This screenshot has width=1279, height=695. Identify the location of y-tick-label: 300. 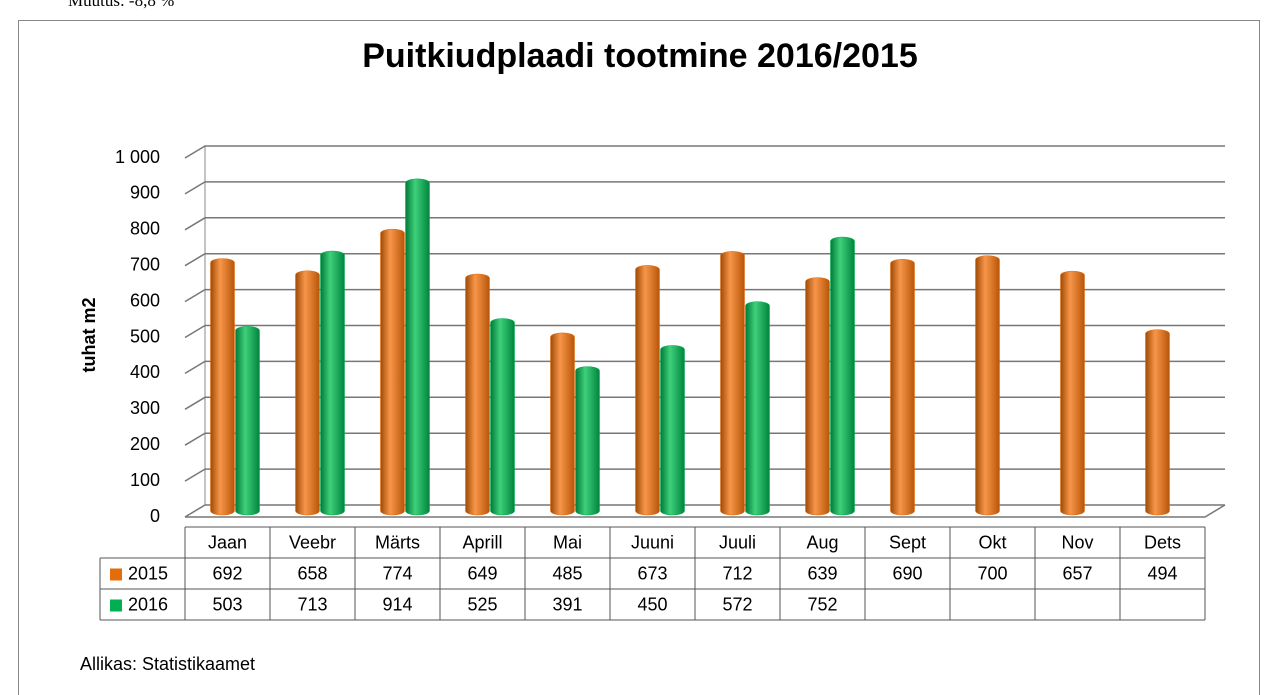
(145, 408).